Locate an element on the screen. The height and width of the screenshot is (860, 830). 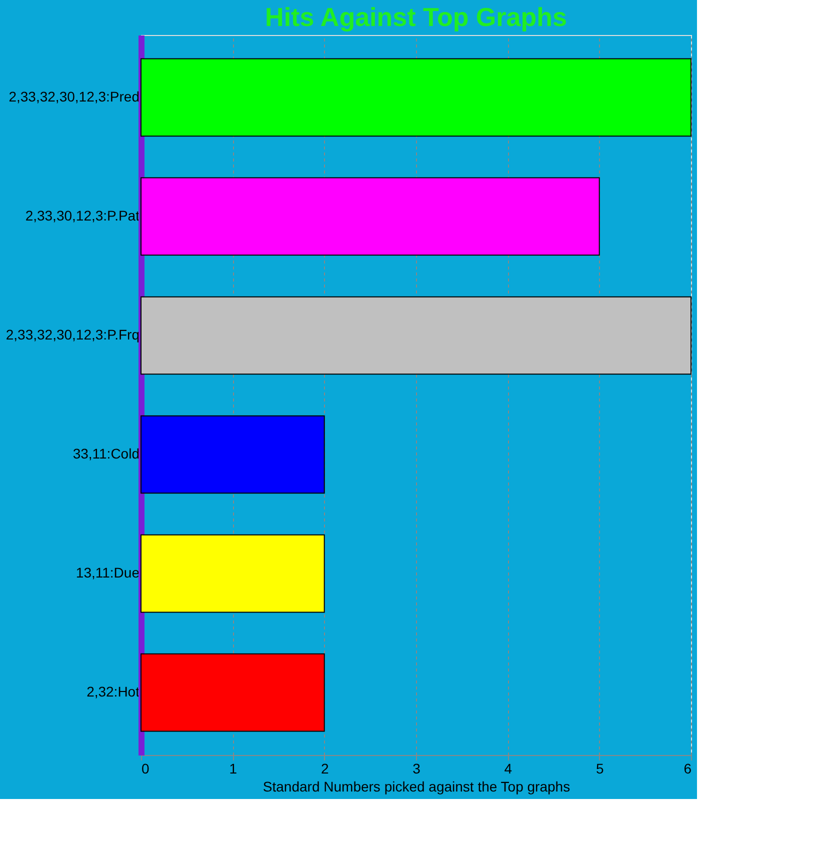
y-tick-label: 13,11:Due is located at coordinates (108, 572).